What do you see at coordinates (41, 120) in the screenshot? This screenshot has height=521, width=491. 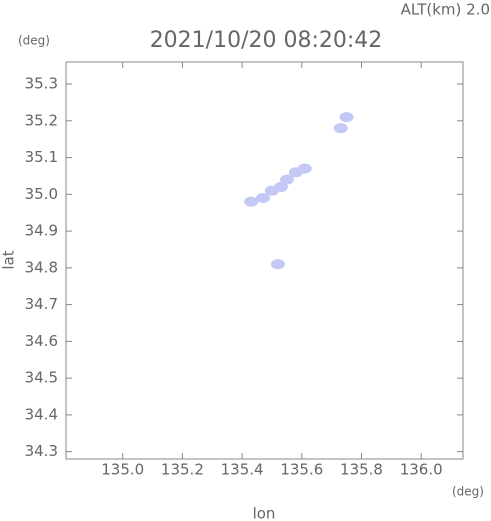 I see `y-tick-label: 35.2` at bounding box center [41, 120].